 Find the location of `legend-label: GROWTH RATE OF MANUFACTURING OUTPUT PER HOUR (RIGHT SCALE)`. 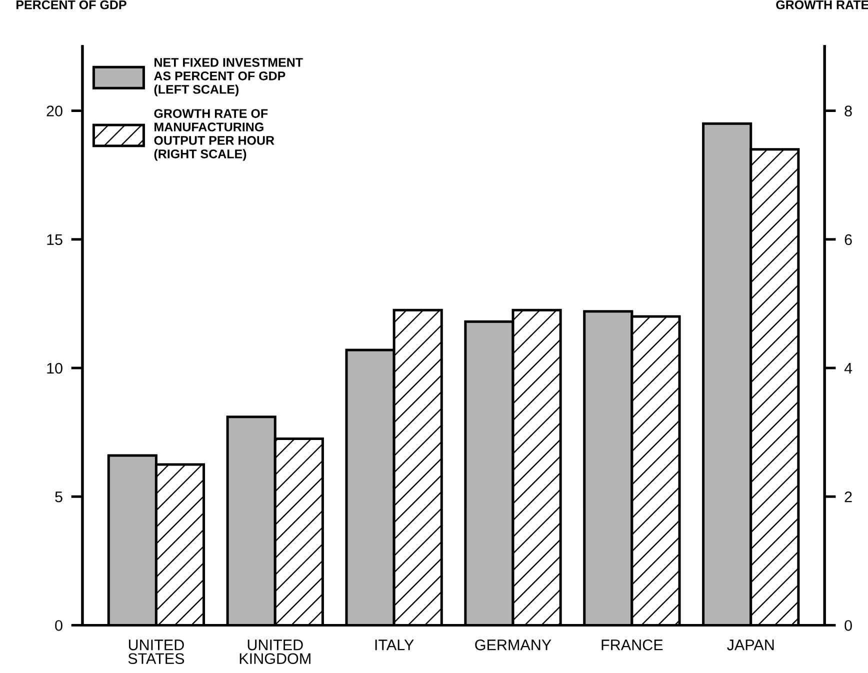

legend-label: GROWTH RATE OF MANUFACTURING OUTPUT PER HOUR (RIGHT SCALE) is located at coordinates (214, 135).